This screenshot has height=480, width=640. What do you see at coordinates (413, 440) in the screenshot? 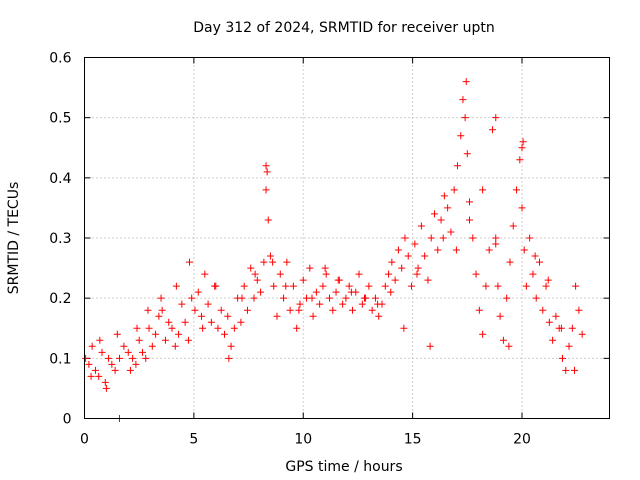
I see `x-tick-label: 15` at bounding box center [413, 440].